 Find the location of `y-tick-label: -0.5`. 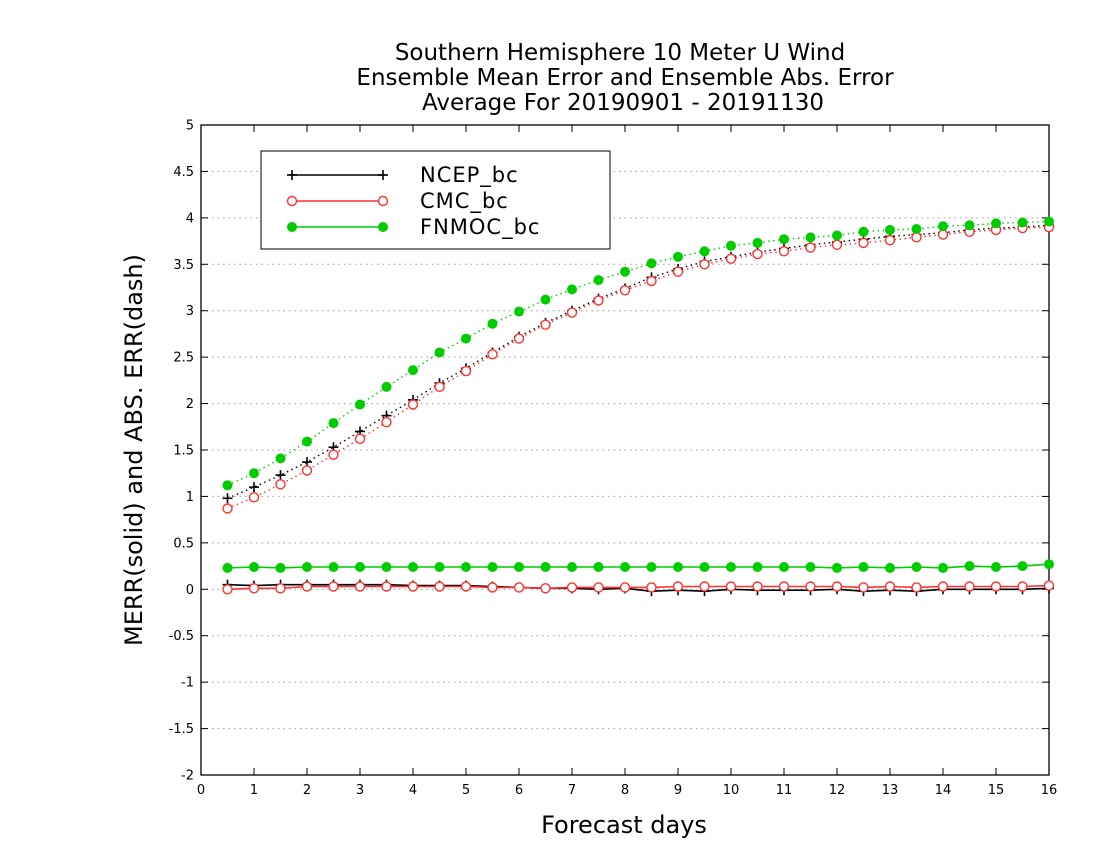

y-tick-label: -0.5 is located at coordinates (181, 636).